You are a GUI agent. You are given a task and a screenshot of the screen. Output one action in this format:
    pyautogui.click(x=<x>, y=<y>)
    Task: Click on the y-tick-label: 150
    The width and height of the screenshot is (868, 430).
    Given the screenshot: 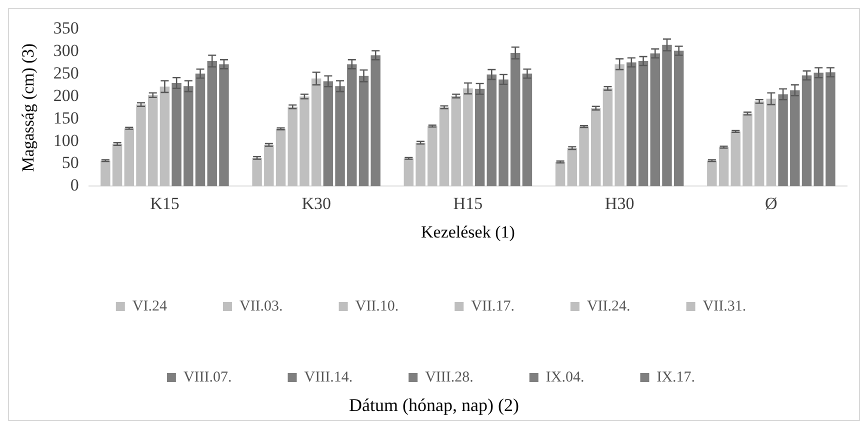 What is the action you would take?
    pyautogui.click(x=66, y=118)
    